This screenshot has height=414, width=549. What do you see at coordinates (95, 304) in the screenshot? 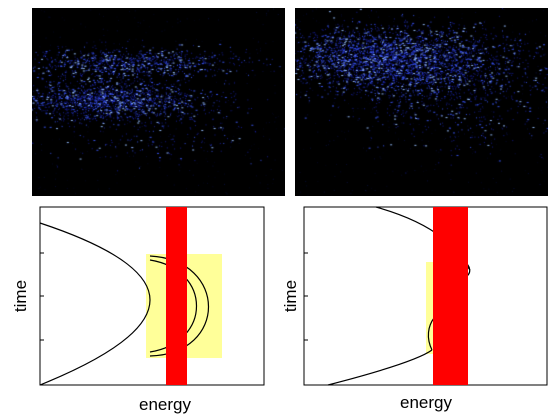
I see `outer-curve` at bounding box center [95, 304].